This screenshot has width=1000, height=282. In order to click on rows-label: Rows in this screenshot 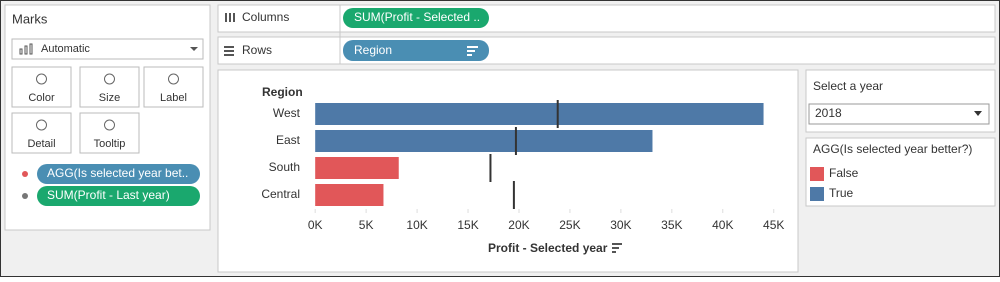, I will do `click(257, 50)`.